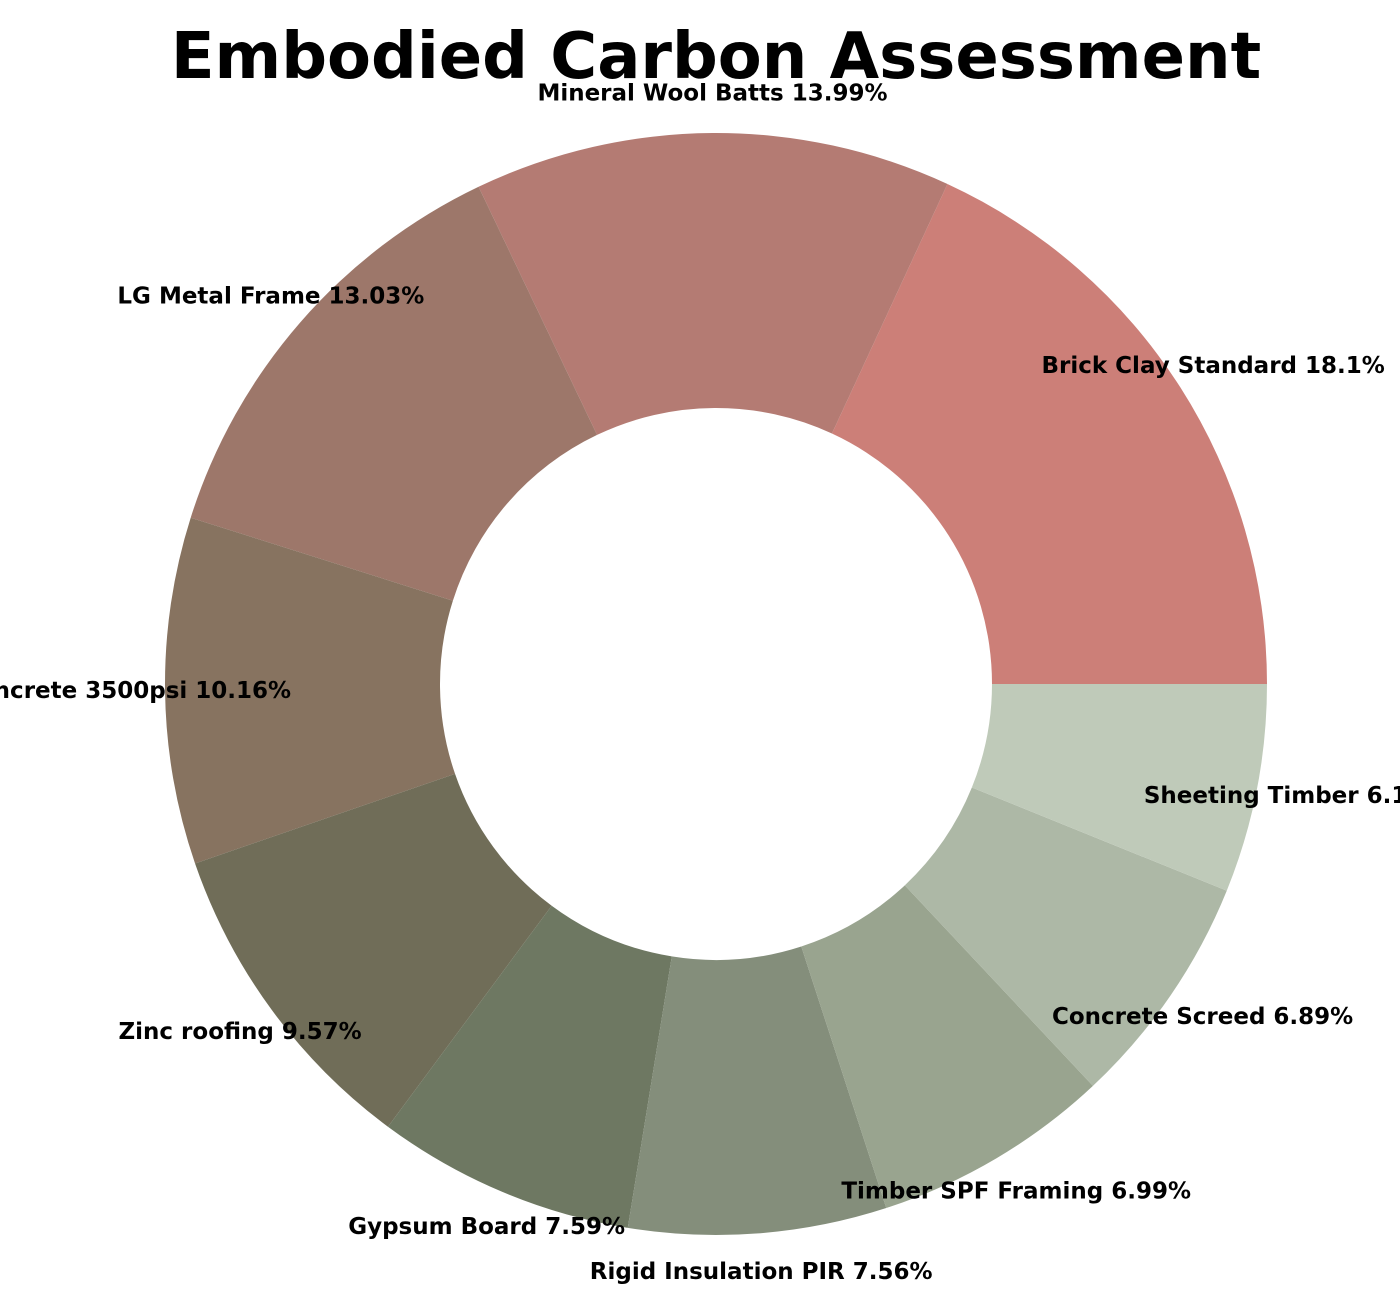 This screenshot has width=1400, height=1297. I want to click on slice-label-rigid-insulation-pir: Rigid Insulation PIR 7.56%, so click(761, 1272).